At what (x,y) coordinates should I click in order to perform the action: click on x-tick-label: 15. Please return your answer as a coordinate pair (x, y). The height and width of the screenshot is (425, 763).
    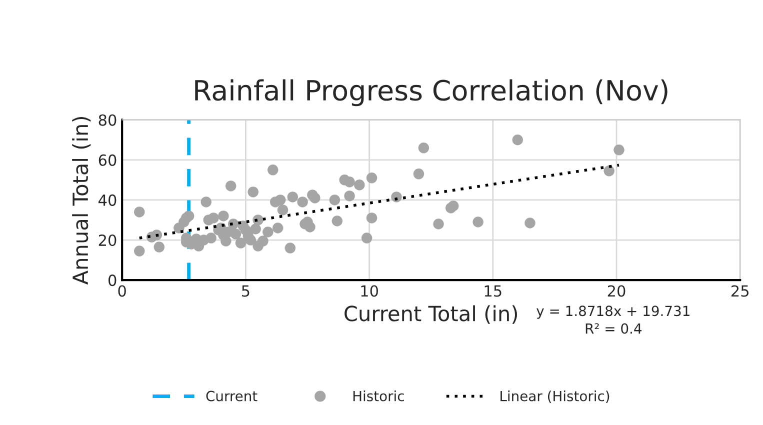
    Looking at the image, I should click on (493, 291).